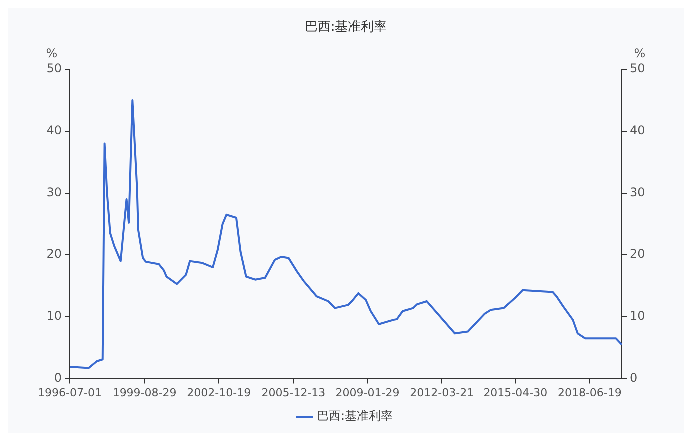 This screenshot has width=692, height=441. I want to click on y2-tick-label: 20, so click(638, 254).